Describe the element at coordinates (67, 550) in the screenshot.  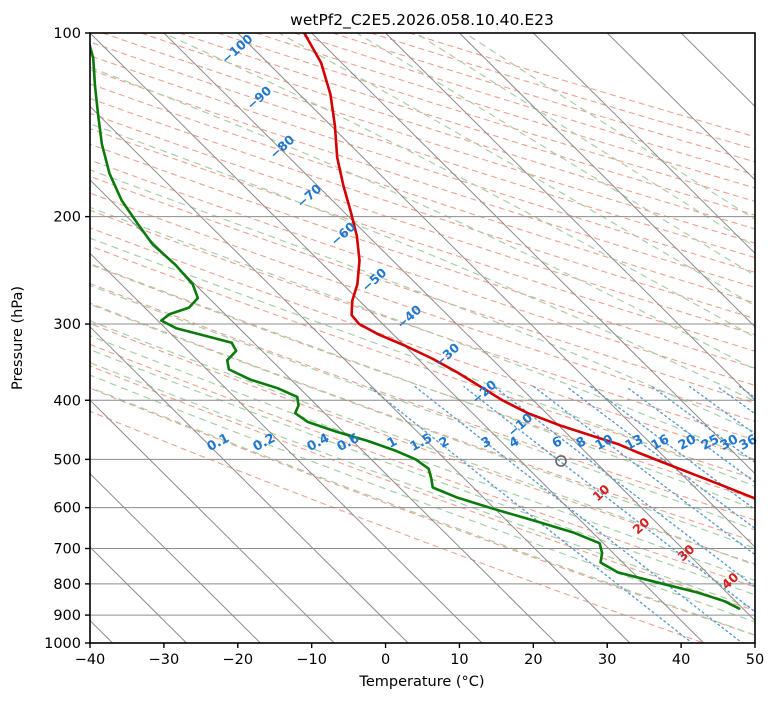
I see `y-tick-label: 700` at that location.